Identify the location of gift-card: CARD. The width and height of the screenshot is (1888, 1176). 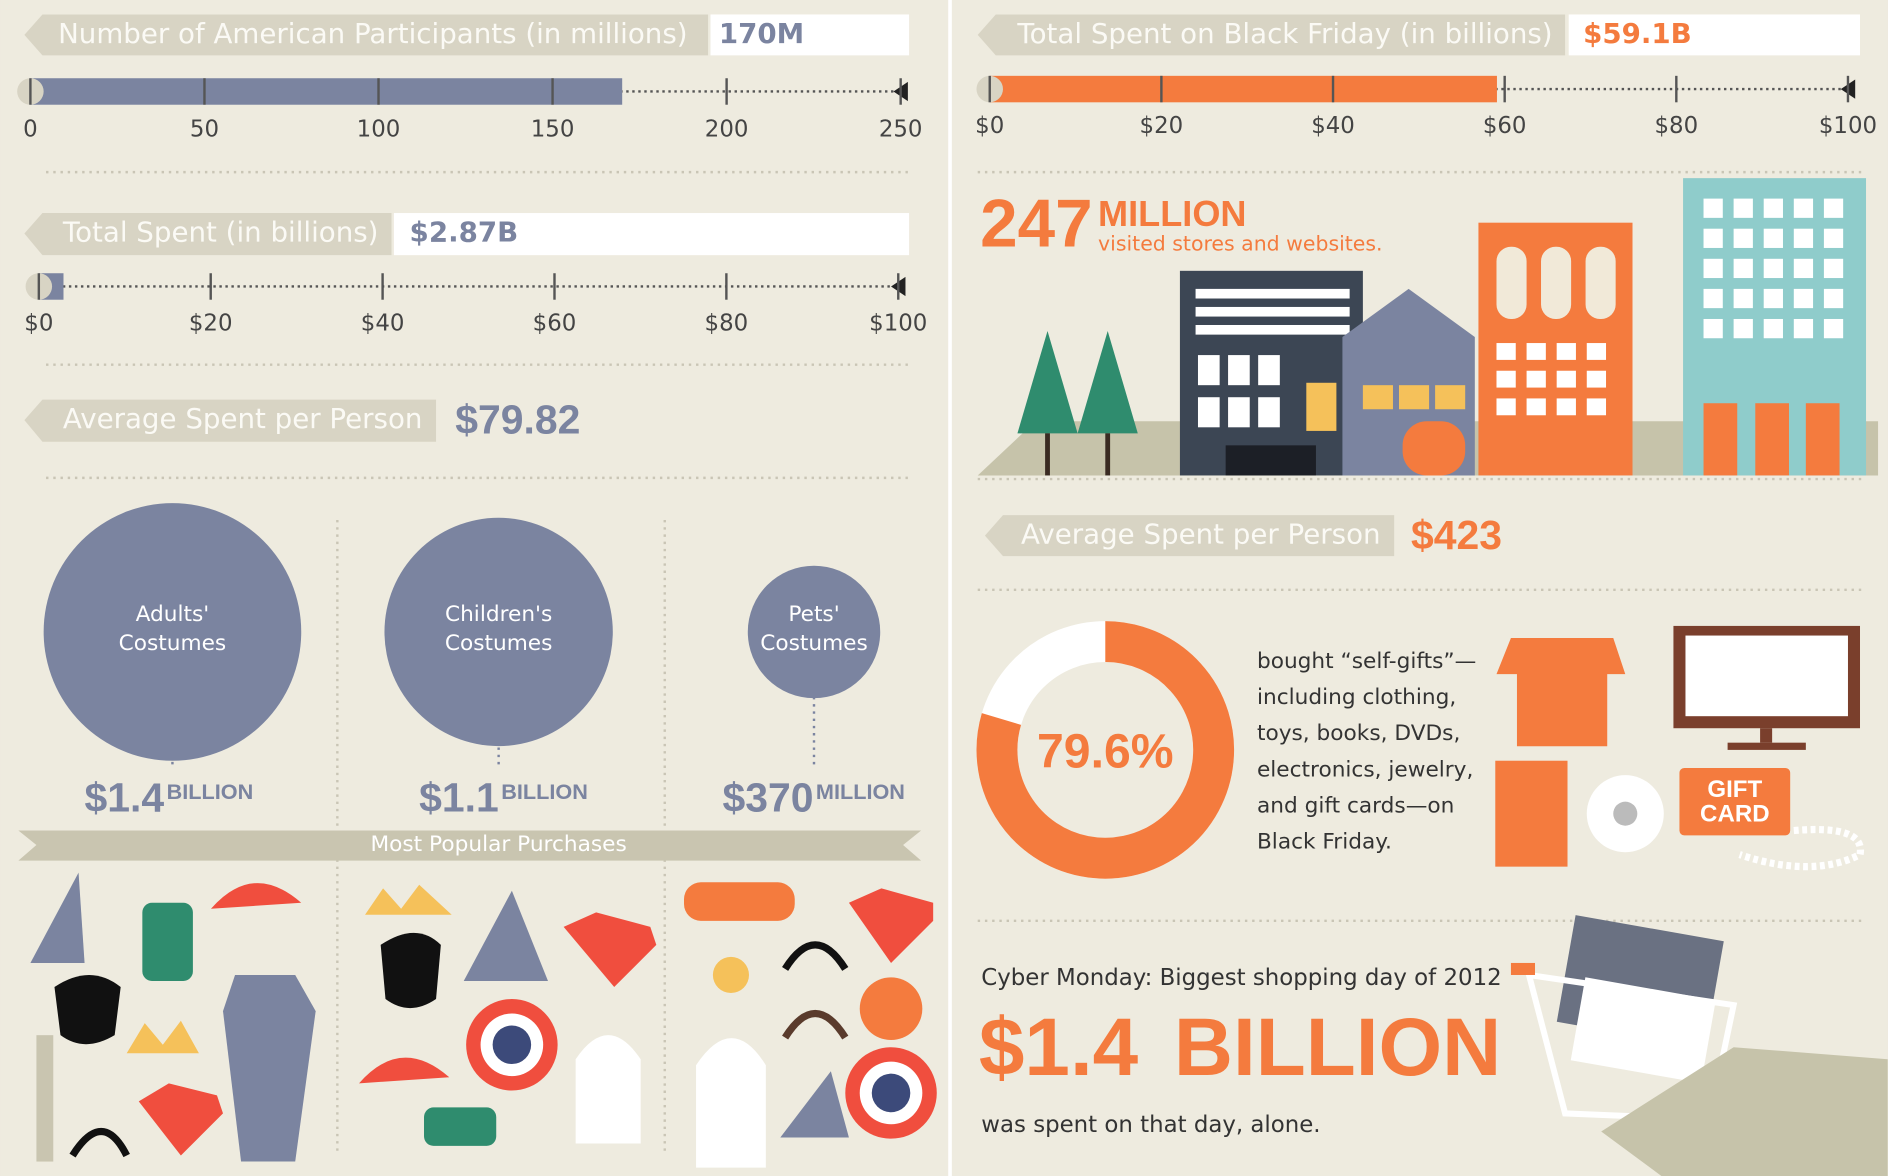
(1735, 813).